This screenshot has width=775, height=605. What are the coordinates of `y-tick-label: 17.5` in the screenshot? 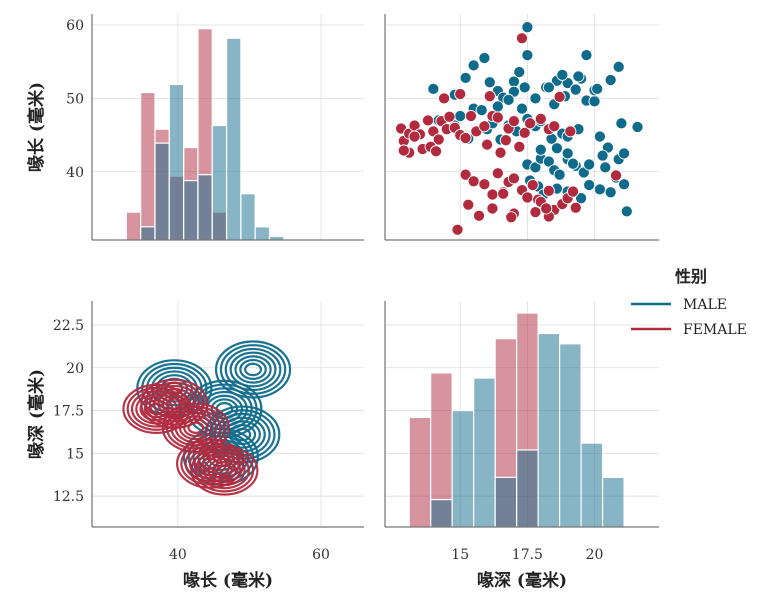 It's located at (68, 412).